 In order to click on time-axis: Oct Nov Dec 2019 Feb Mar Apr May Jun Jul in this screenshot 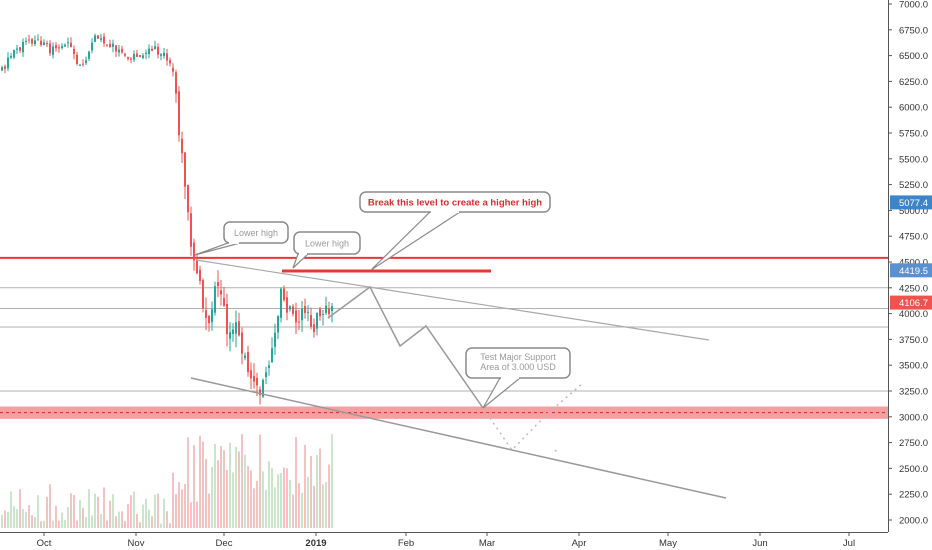, I will do `click(466, 541)`.